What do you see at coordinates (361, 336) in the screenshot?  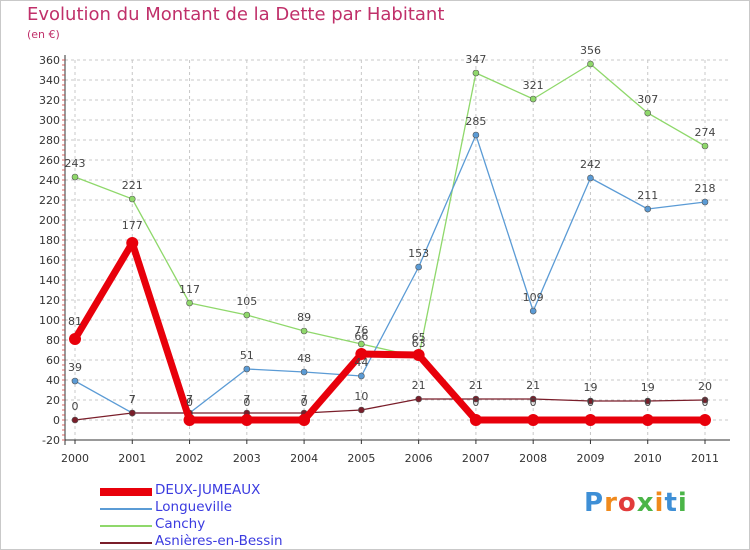 I see `data-label: 66` at bounding box center [361, 336].